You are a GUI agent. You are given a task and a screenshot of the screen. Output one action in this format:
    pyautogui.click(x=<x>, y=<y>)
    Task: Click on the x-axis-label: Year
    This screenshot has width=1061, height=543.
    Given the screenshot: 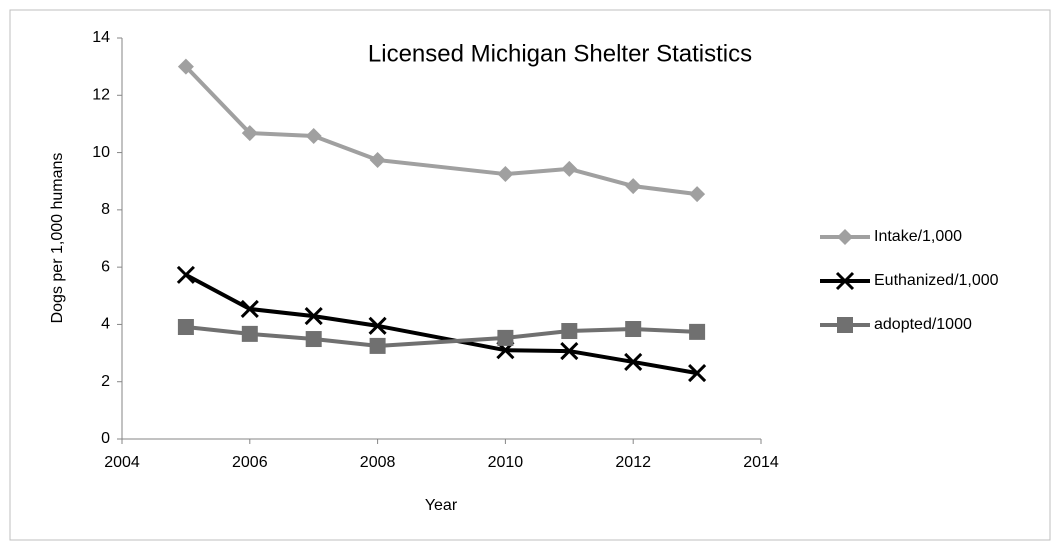 What is the action you would take?
    pyautogui.click(x=441, y=505)
    